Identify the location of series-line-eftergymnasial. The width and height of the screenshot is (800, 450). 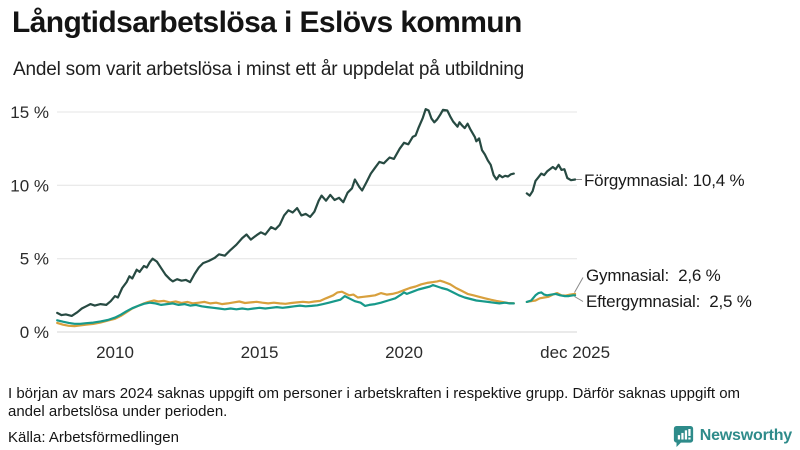
(316, 304).